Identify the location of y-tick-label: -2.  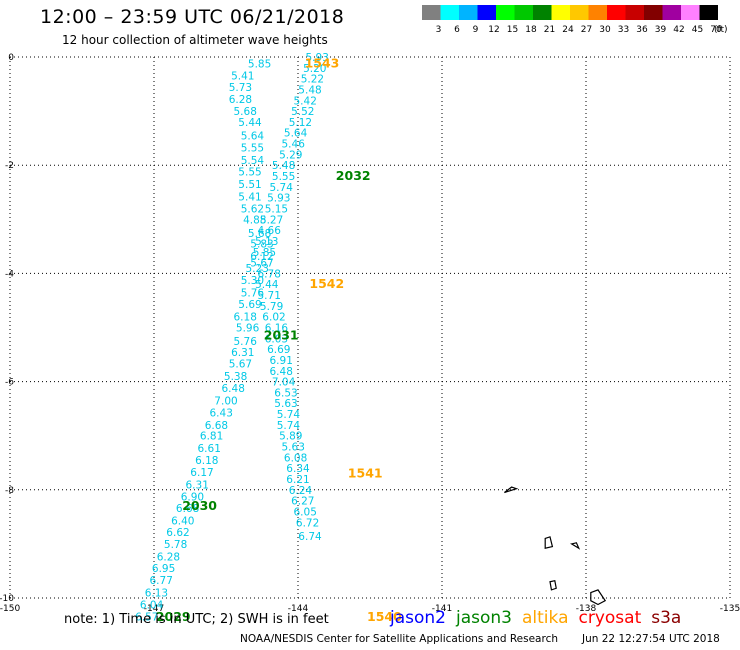
(9, 166).